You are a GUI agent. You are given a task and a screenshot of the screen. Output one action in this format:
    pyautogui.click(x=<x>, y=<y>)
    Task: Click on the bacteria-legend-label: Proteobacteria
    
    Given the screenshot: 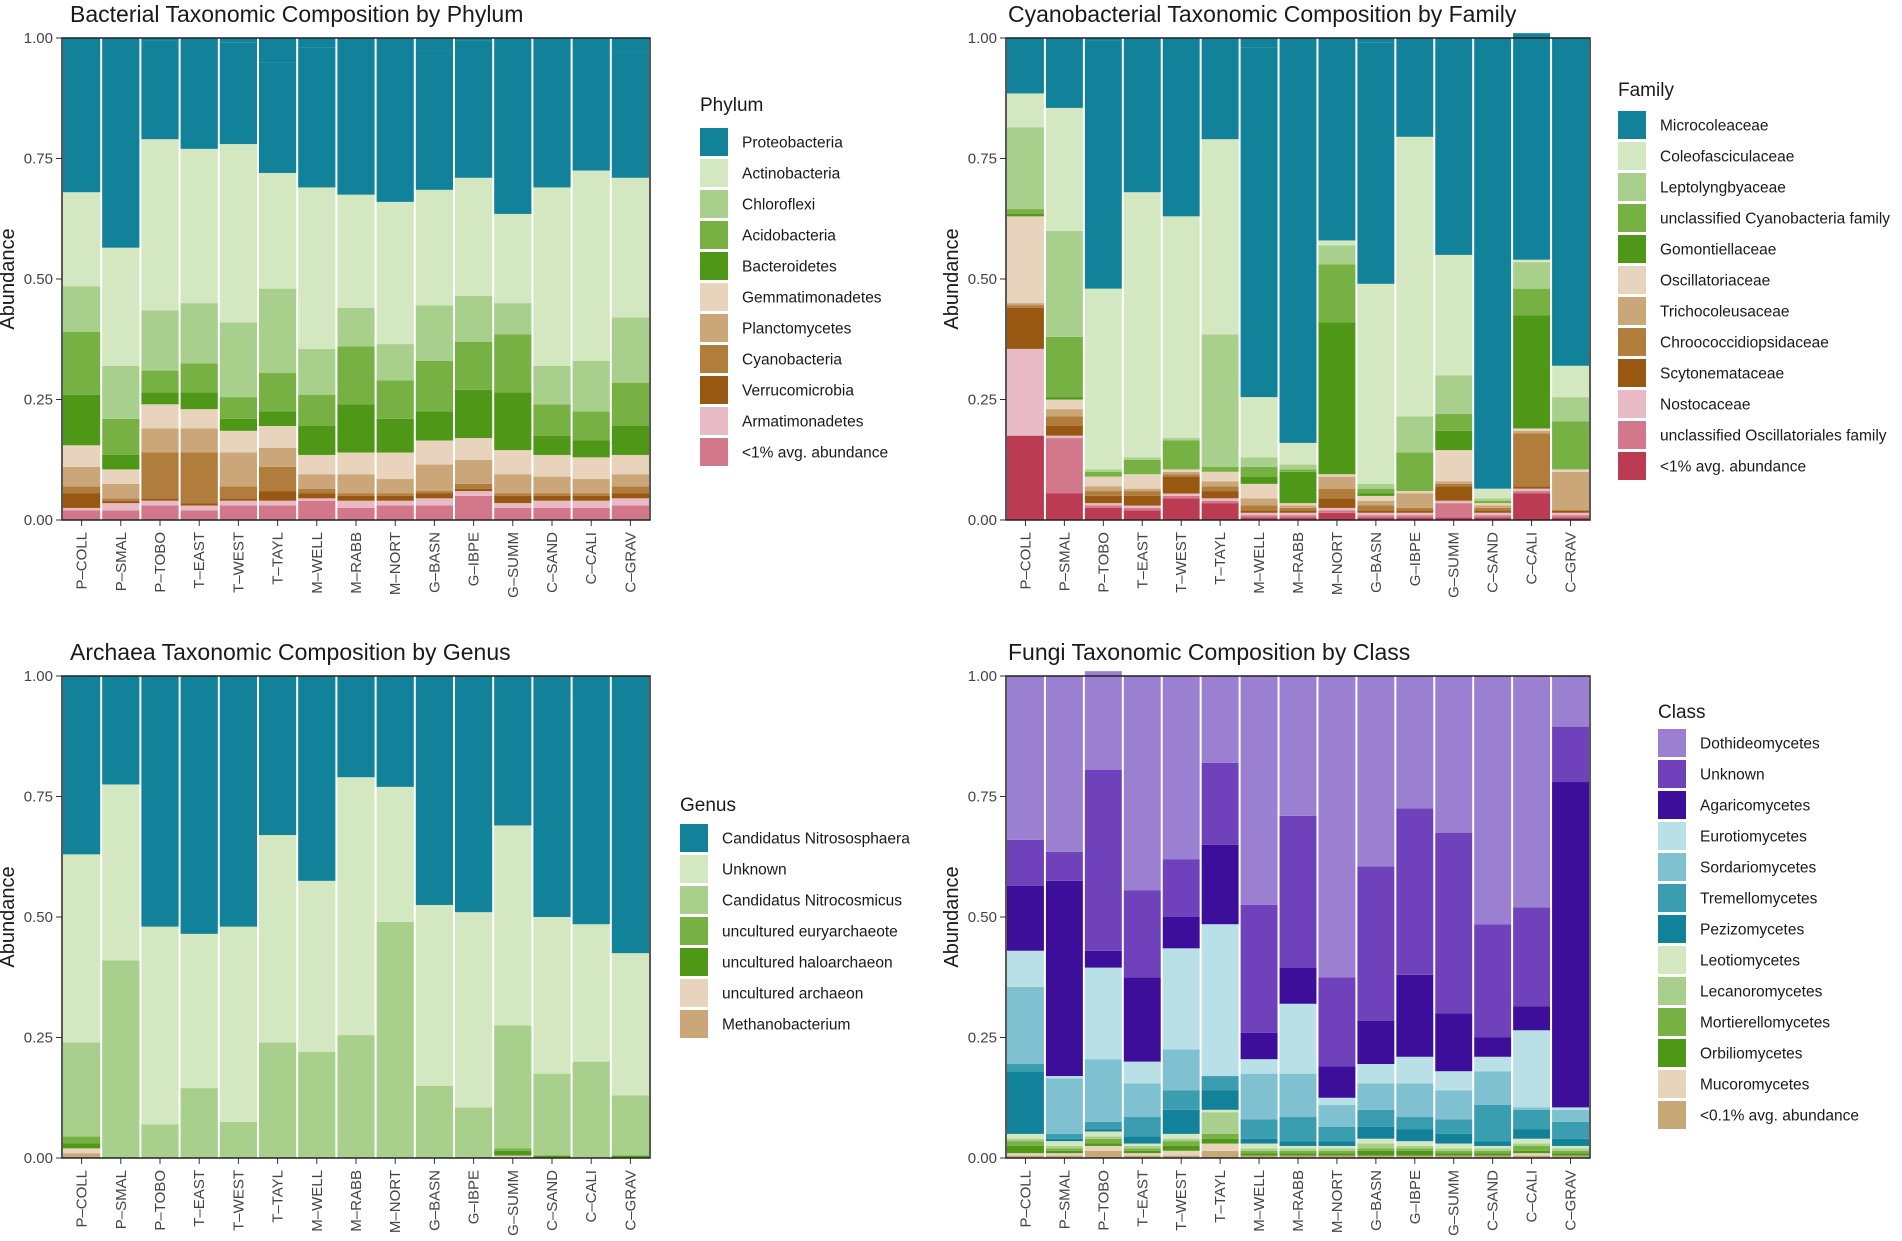 What is the action you would take?
    pyautogui.click(x=792, y=143)
    